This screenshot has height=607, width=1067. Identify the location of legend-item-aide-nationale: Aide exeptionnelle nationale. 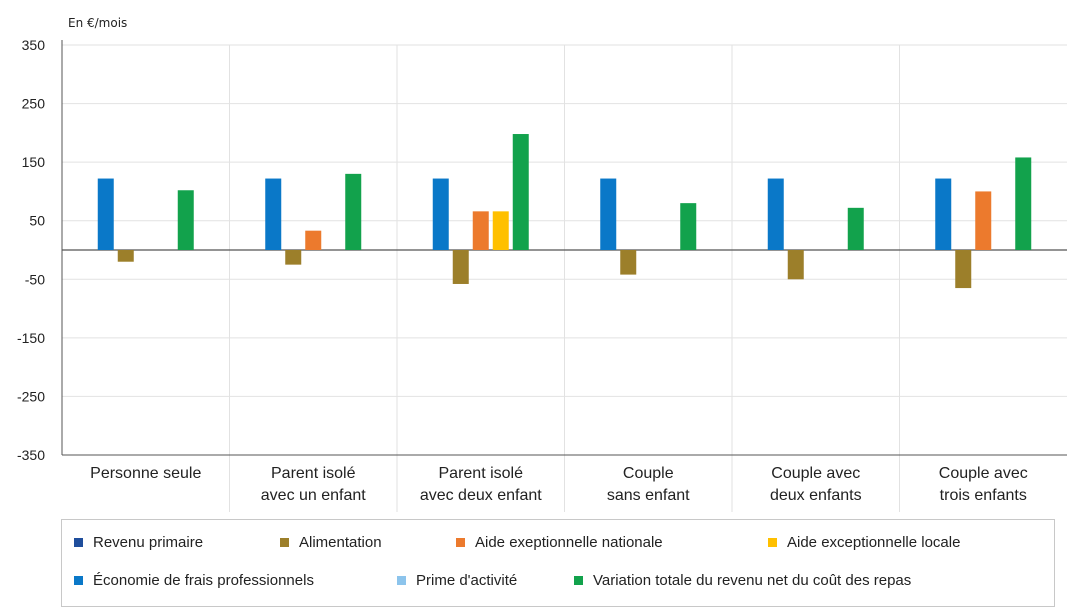
(559, 542).